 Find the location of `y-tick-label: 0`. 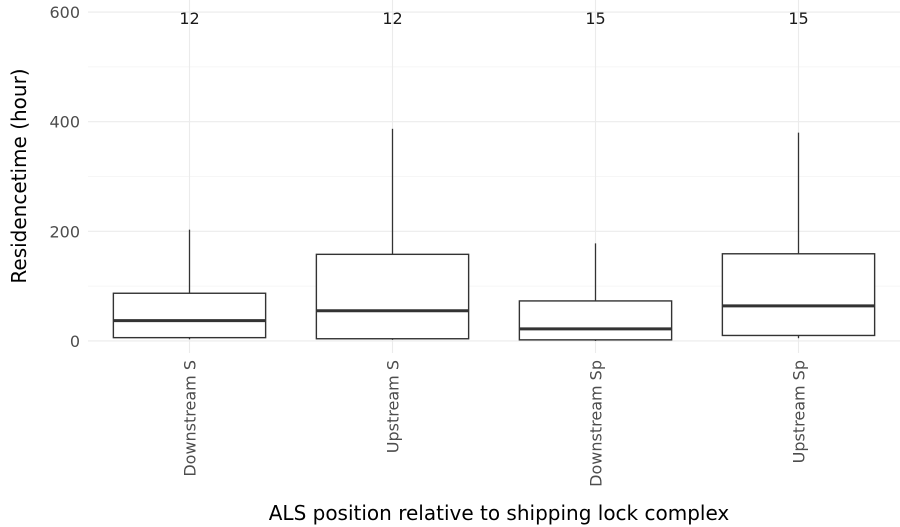

y-tick-label: 0 is located at coordinates (75, 341).